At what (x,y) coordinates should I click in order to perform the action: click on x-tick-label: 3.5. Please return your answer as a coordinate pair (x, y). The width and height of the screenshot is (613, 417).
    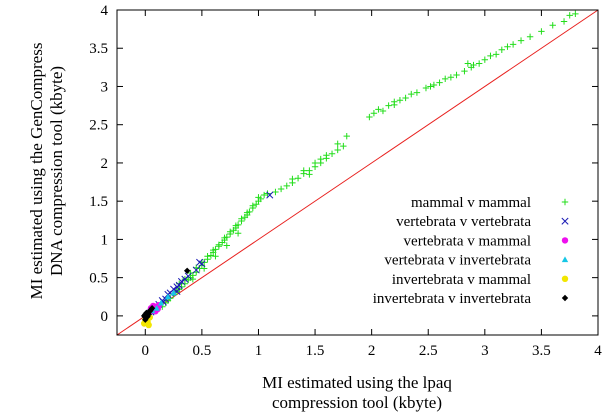
    Looking at the image, I should click on (541, 351).